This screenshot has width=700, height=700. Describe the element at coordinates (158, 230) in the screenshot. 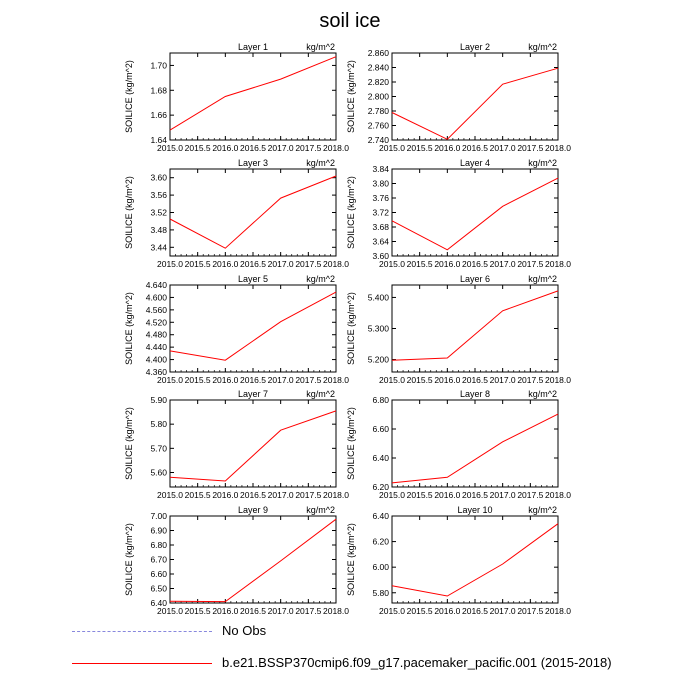

I see `y-tick-label: 3.48` at that location.